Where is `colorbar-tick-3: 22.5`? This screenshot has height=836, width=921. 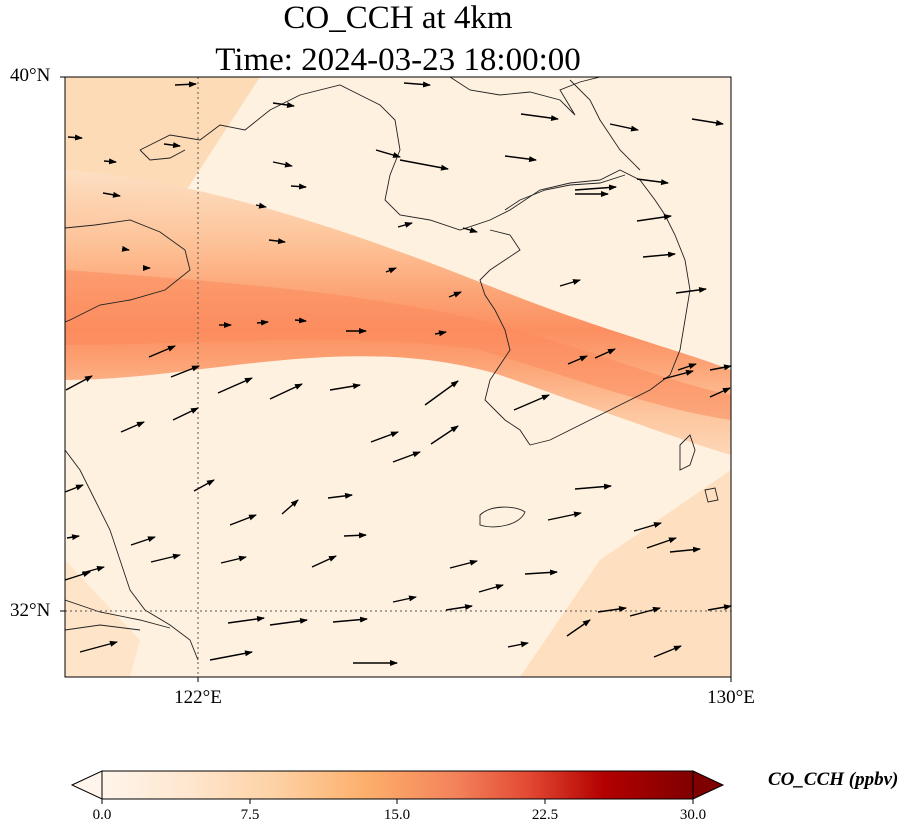
colorbar-tick-3: 22.5 is located at coordinates (545, 815).